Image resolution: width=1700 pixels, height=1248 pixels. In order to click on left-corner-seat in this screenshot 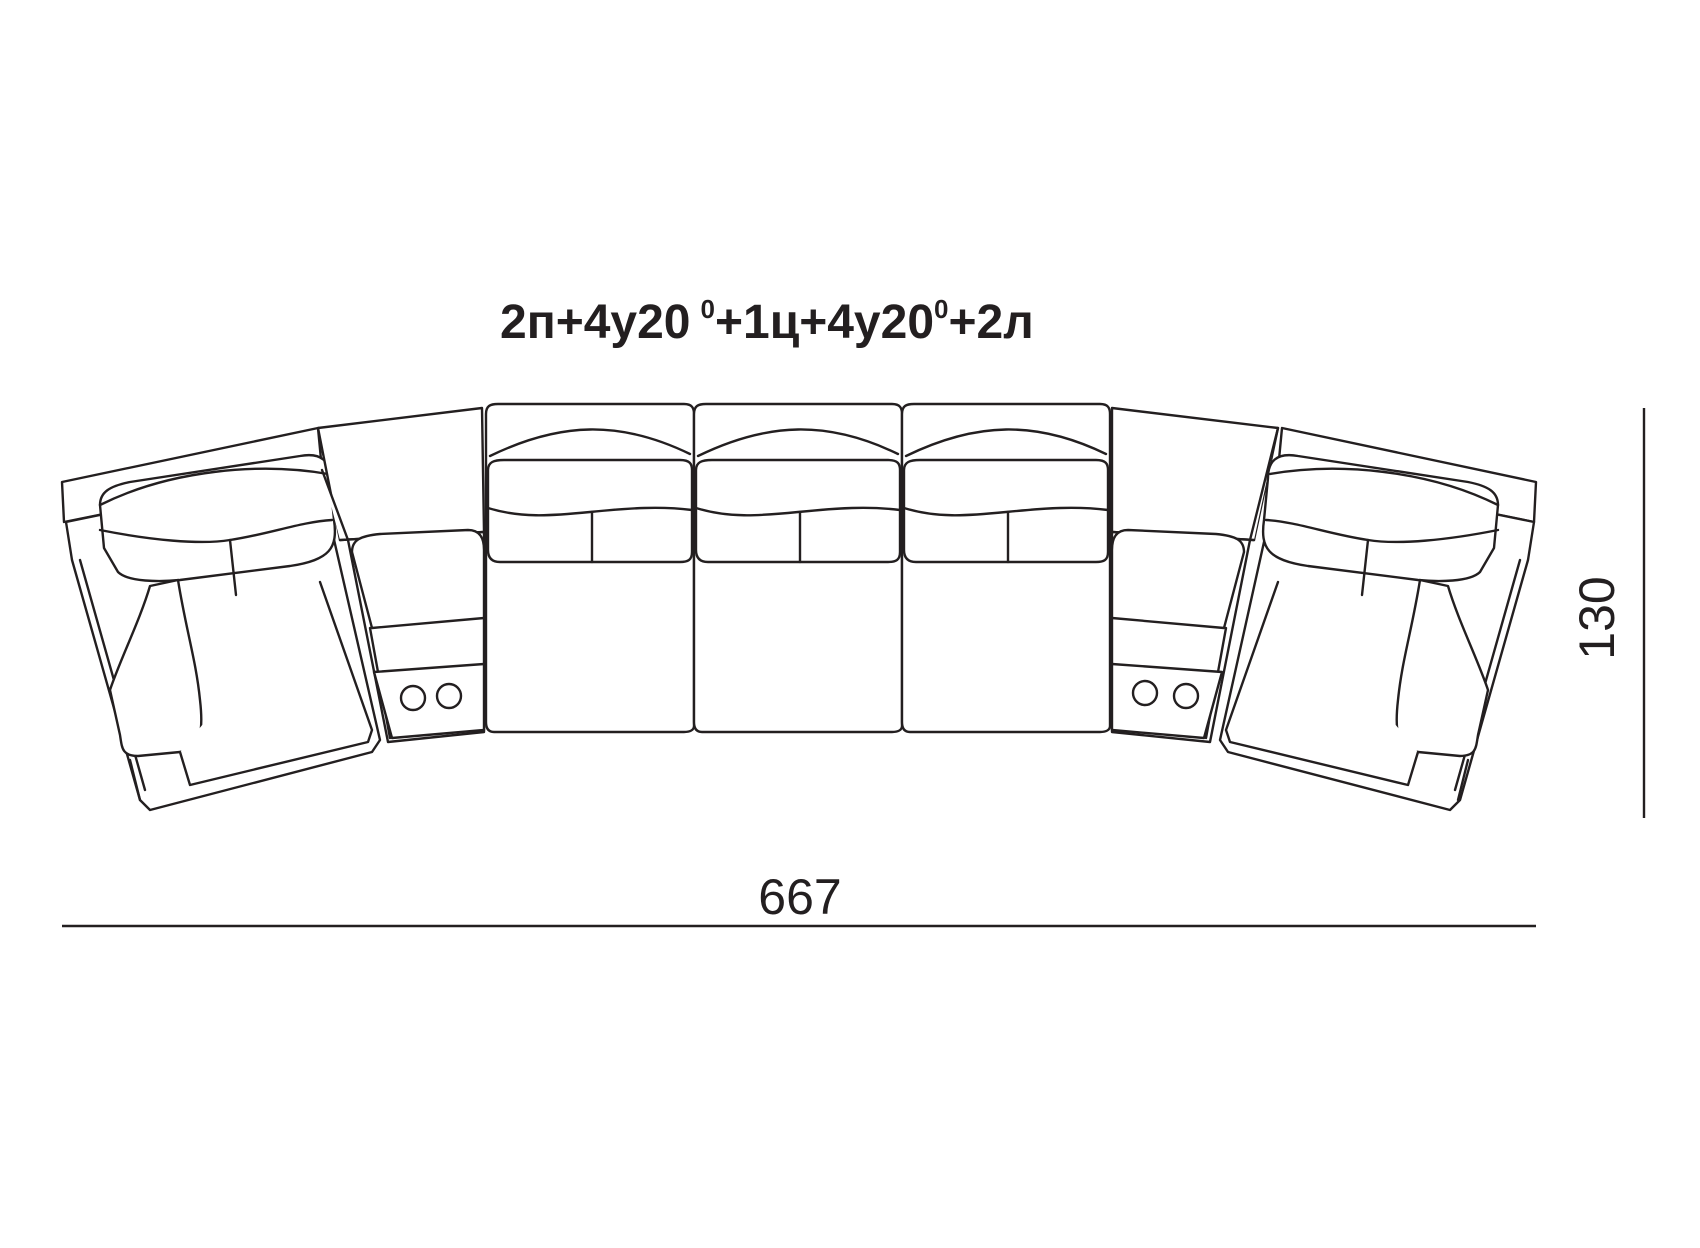, I will do `click(221, 619)`.